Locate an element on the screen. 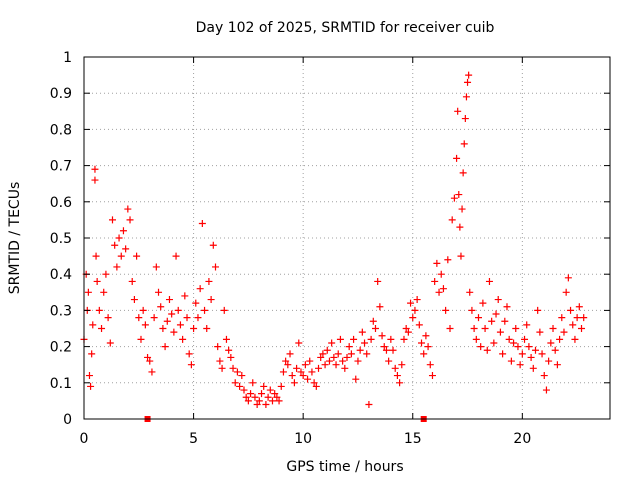 The width and height of the screenshot is (640, 480). y-tick-label: 0.8 is located at coordinates (61, 130).